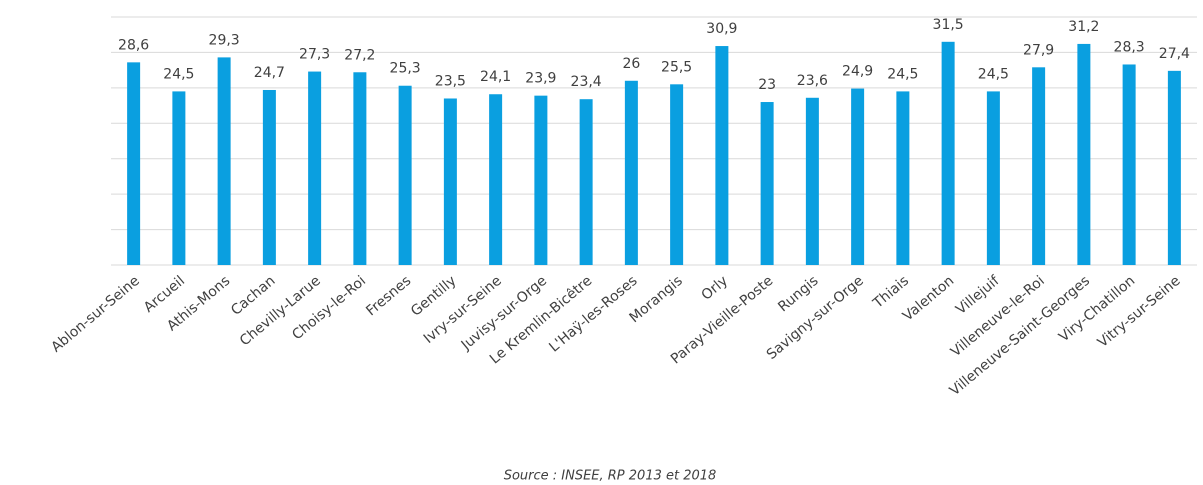  Describe the element at coordinates (1083, 27) in the screenshot. I see `value-label: 31,2` at that location.